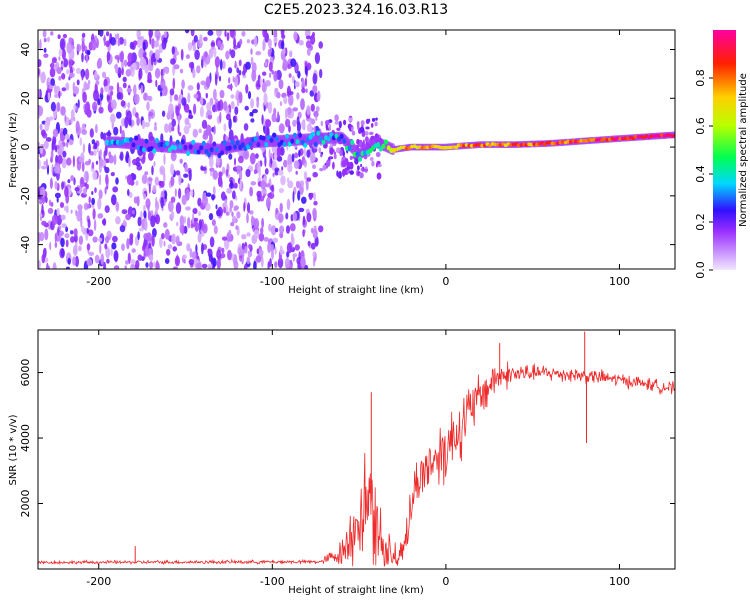 This screenshot has height=600, width=750. I want to click on snr-xlabel: Height of straight line (km), so click(356, 590).